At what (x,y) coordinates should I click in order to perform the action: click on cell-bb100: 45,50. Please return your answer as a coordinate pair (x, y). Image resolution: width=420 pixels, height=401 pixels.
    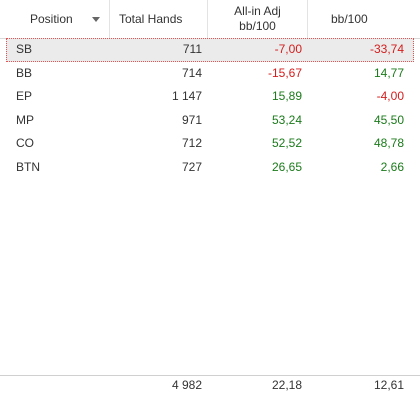
    Looking at the image, I should click on (388, 119).